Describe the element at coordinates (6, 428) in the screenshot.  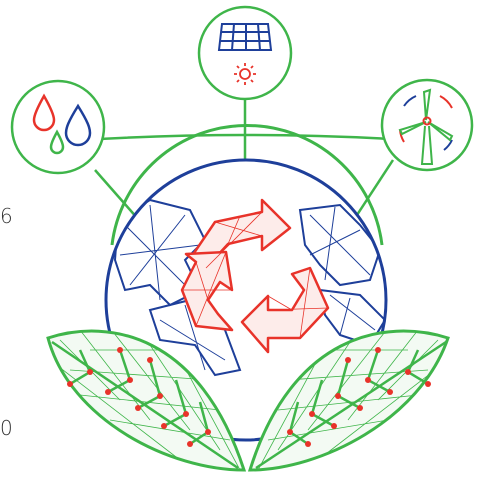
I see `edge-label-lower: 0` at that location.